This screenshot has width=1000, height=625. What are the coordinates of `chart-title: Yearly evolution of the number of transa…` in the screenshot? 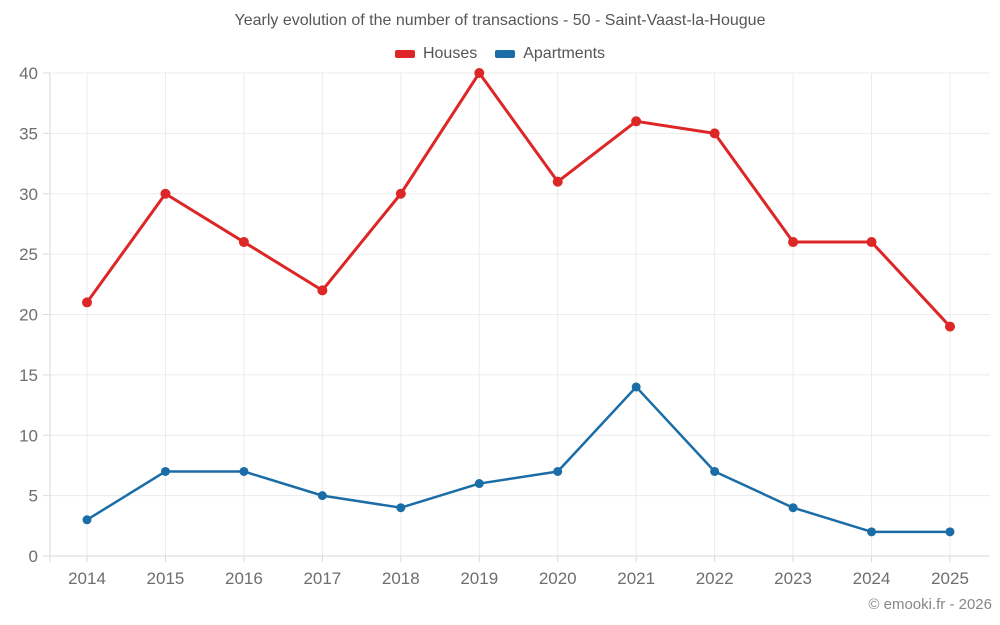 It's located at (500, 20).